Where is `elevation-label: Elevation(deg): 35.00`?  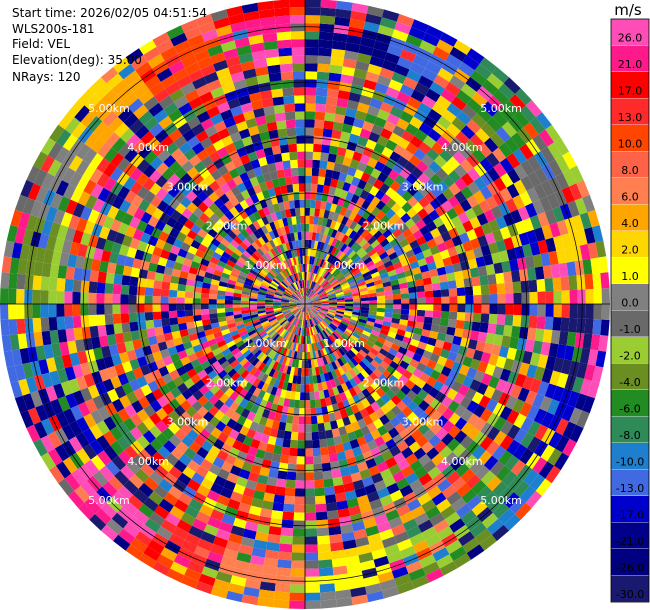
elevation-label: Elevation(deg): 35.00 is located at coordinates (77, 60).